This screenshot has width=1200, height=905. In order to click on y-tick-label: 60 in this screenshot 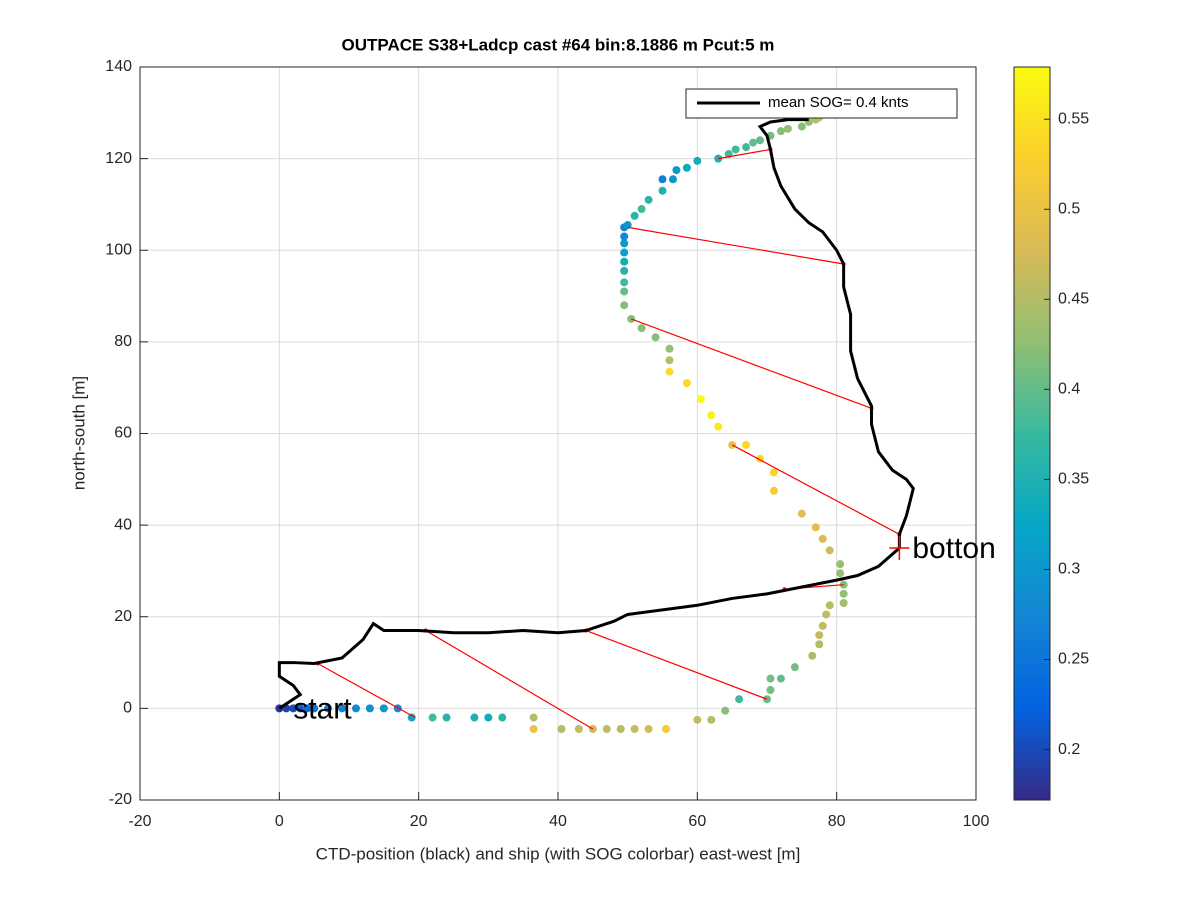, I will do `click(123, 433)`.